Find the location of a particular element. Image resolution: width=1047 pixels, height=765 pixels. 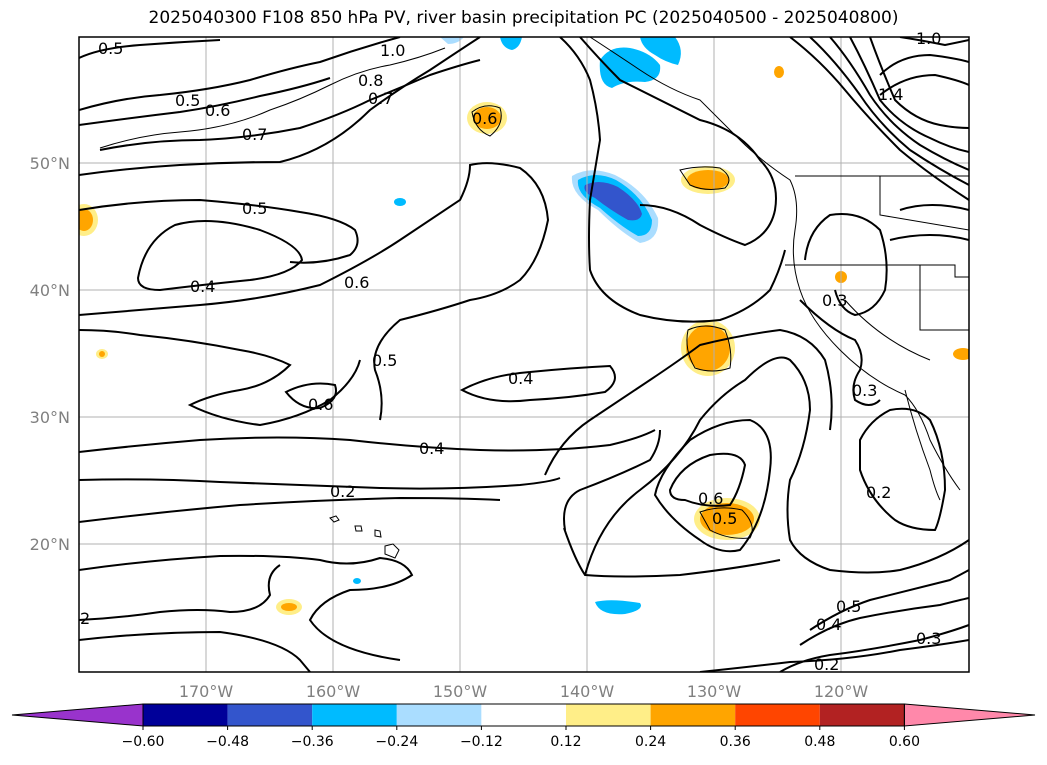

lat-tick-labels: 50°N 40°N 30°N 20°N is located at coordinates (50, 354).